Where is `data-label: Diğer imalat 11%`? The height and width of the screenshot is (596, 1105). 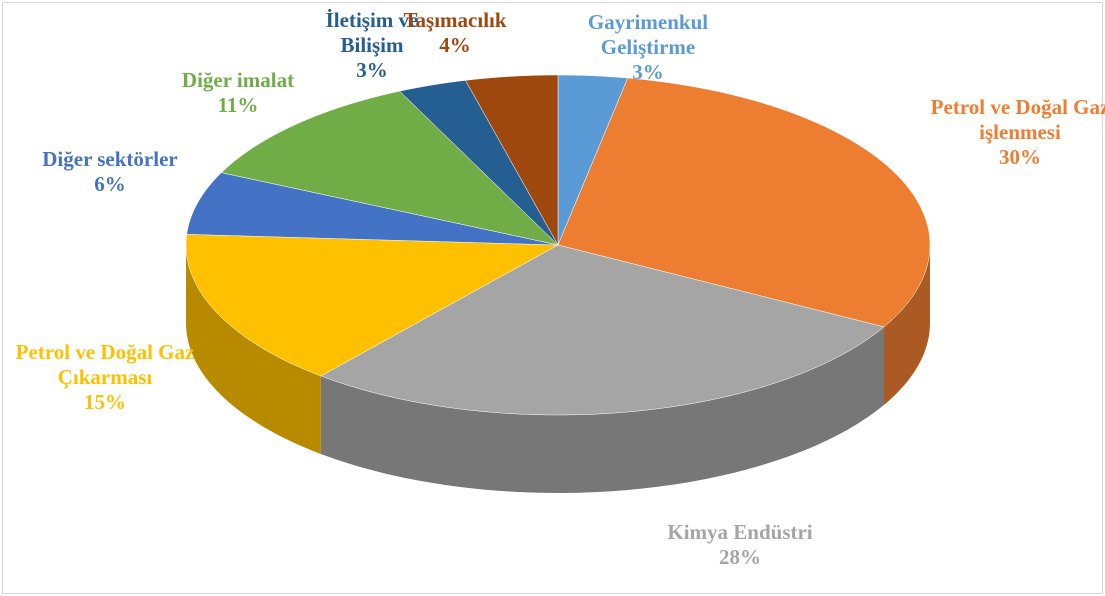
data-label: Diğer imalat 11% is located at coordinates (238, 93).